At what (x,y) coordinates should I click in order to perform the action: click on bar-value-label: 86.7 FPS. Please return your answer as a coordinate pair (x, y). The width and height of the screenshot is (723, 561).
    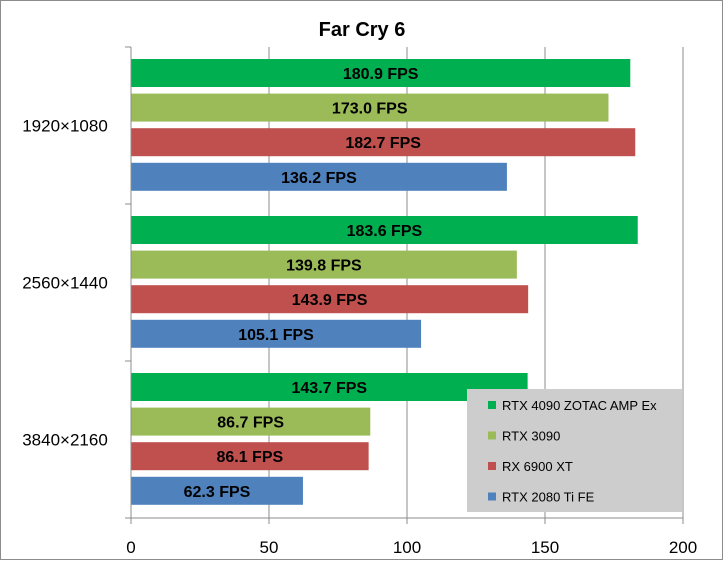
    Looking at the image, I should click on (250, 423).